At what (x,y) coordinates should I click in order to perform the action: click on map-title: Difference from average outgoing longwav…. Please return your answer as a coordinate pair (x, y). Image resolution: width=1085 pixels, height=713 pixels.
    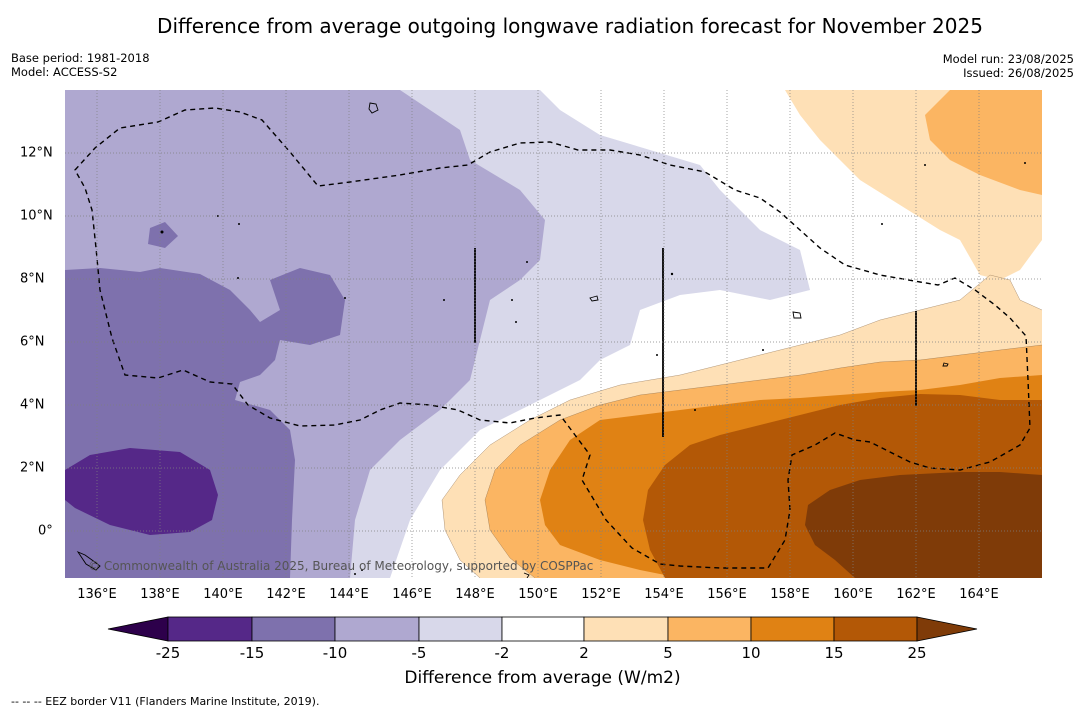
    Looking at the image, I should click on (570, 26).